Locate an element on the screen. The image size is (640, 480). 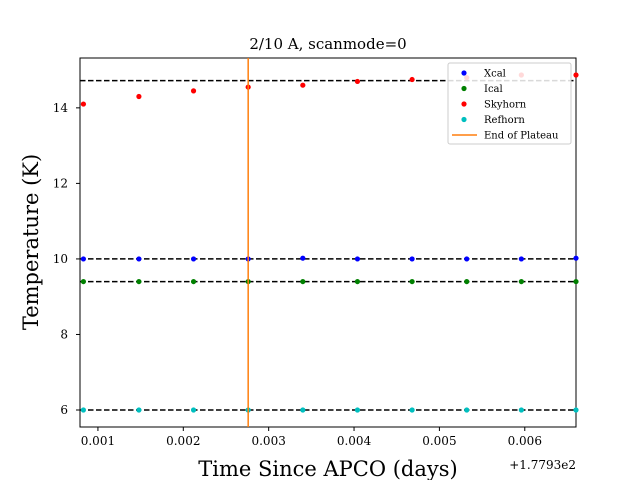
legend-marker-ical is located at coordinates (464, 88).